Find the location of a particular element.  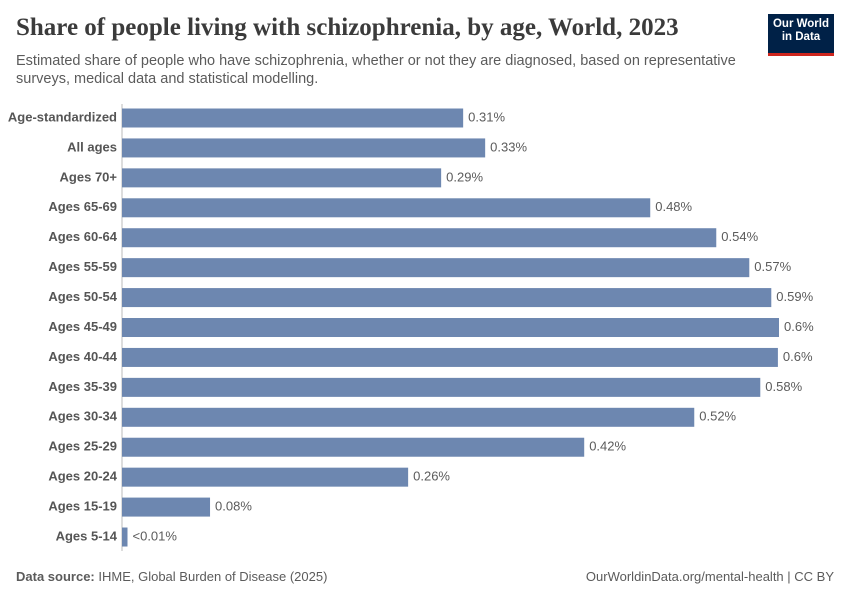

value-label: 0.31% is located at coordinates (486, 116).